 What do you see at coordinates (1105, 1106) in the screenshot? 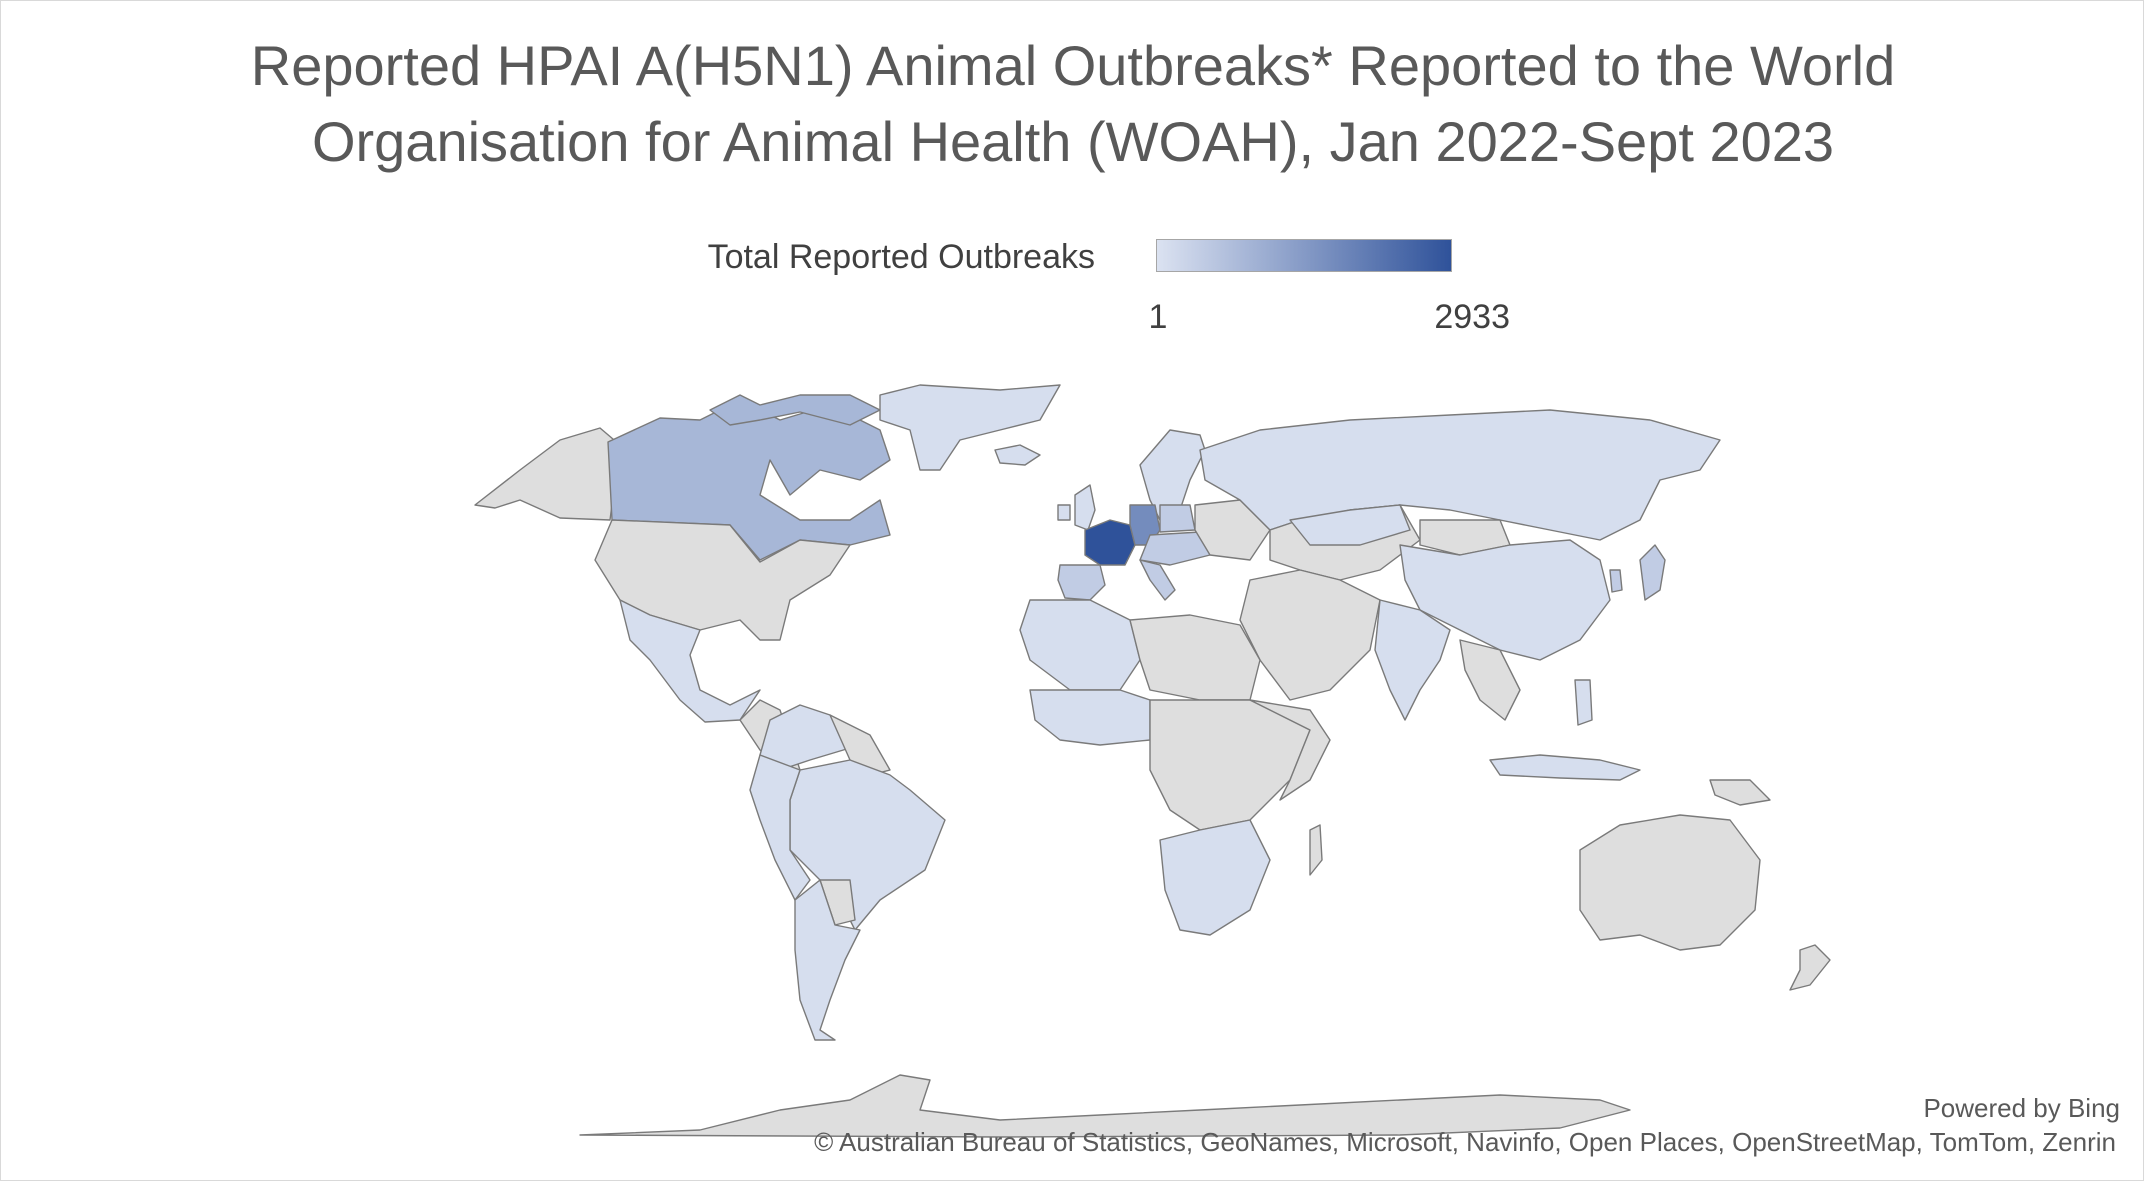
I see `region-antarctica` at bounding box center [1105, 1106].